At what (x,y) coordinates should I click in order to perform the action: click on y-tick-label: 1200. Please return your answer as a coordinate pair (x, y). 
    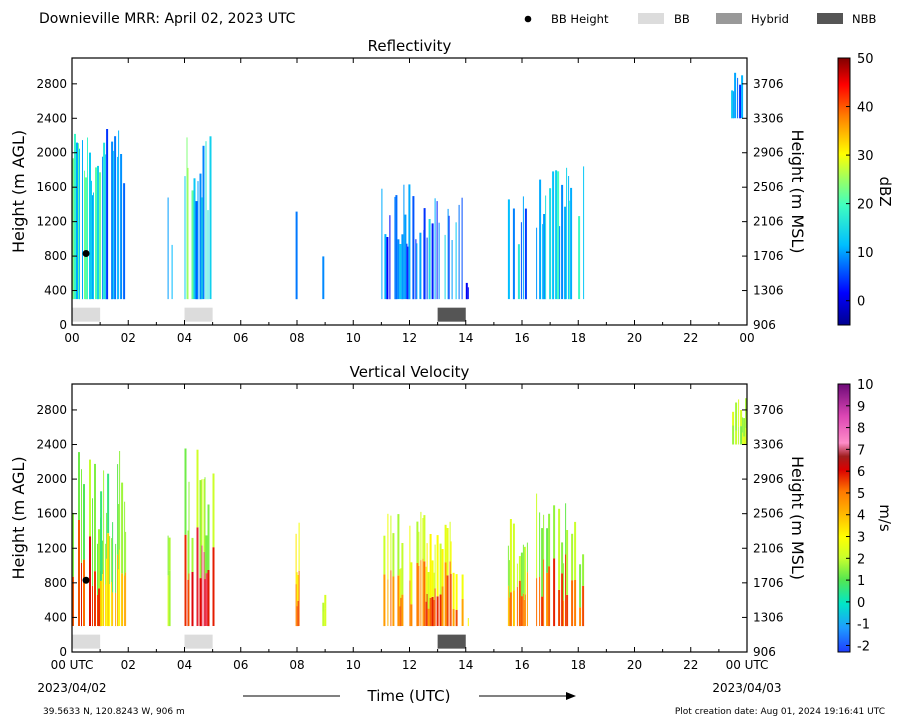
    Looking at the image, I should click on (51, 548).